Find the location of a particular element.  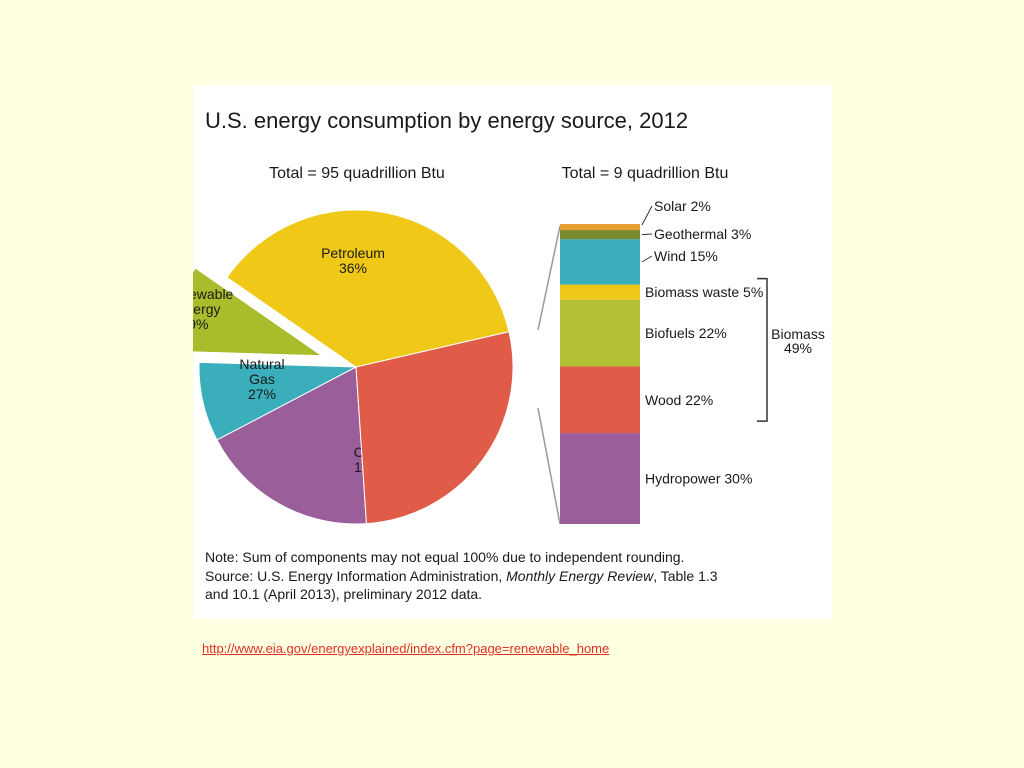

bar-label-solar: Solar 2% is located at coordinates (682, 206).